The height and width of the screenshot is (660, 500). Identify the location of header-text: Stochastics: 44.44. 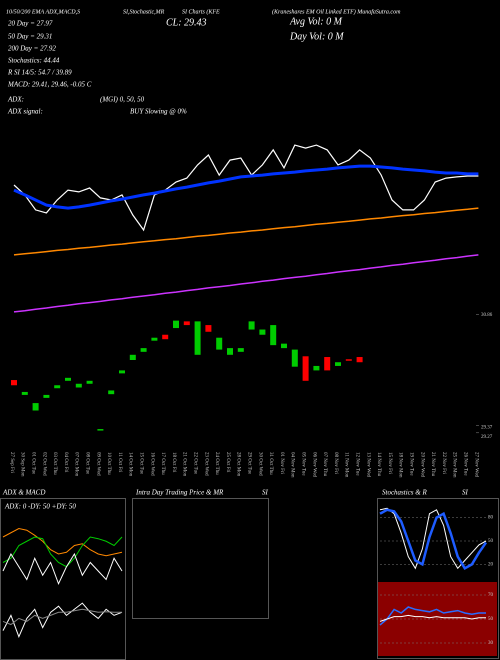
(34, 61).